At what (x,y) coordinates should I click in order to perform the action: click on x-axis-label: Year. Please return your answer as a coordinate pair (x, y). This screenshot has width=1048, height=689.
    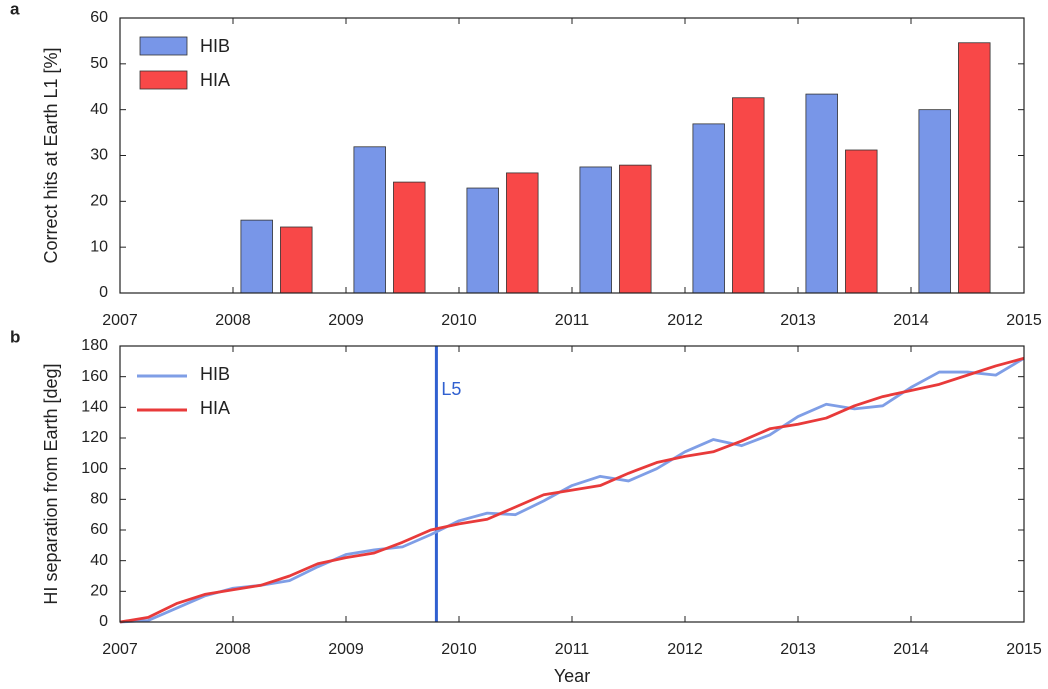
    Looking at the image, I should click on (572, 676).